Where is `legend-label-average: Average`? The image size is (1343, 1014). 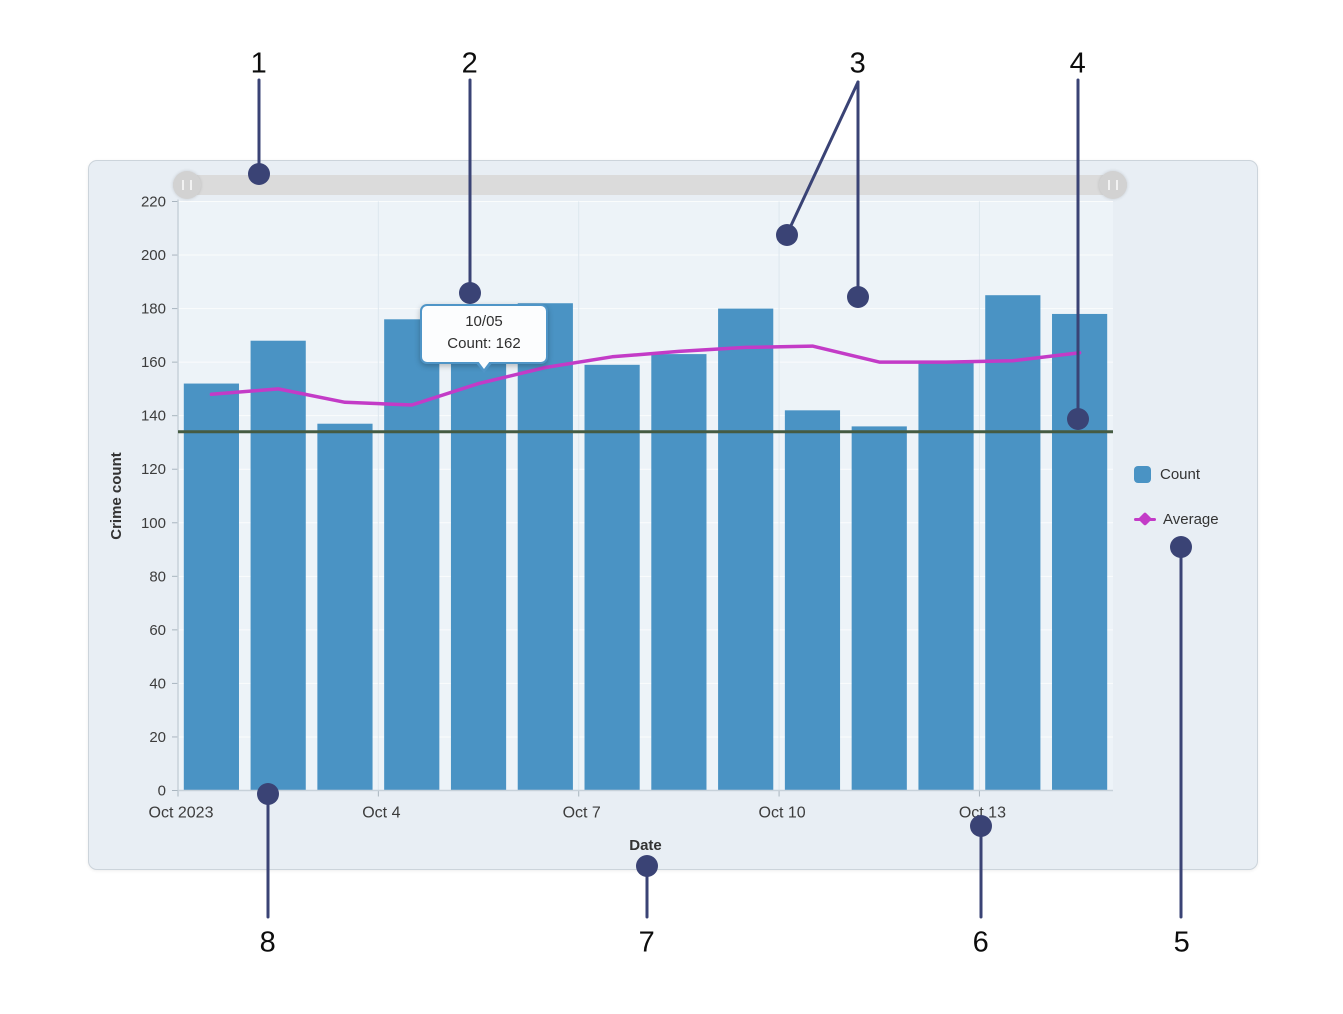
legend-label-average: Average is located at coordinates (1191, 519).